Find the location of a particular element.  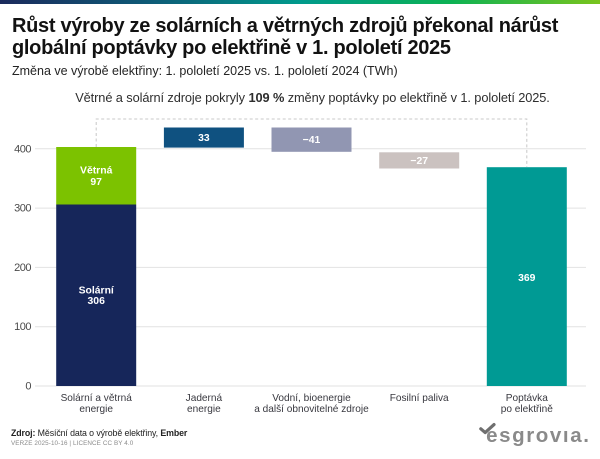

svg-text: Jaderná is located at coordinates (204, 398).